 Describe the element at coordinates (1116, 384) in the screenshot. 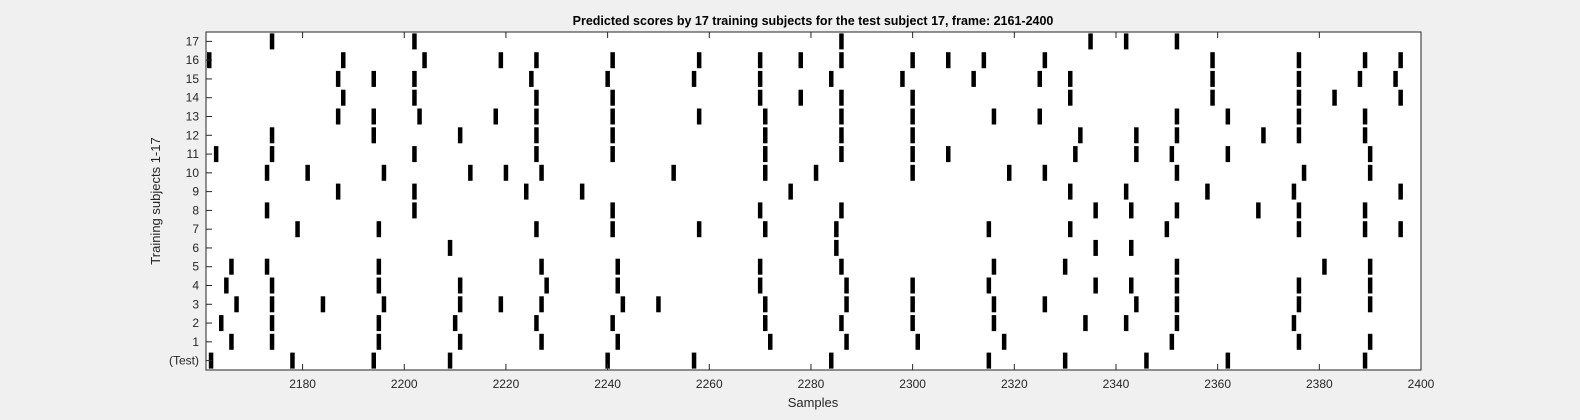

I see `x-tick-label: 2340` at that location.